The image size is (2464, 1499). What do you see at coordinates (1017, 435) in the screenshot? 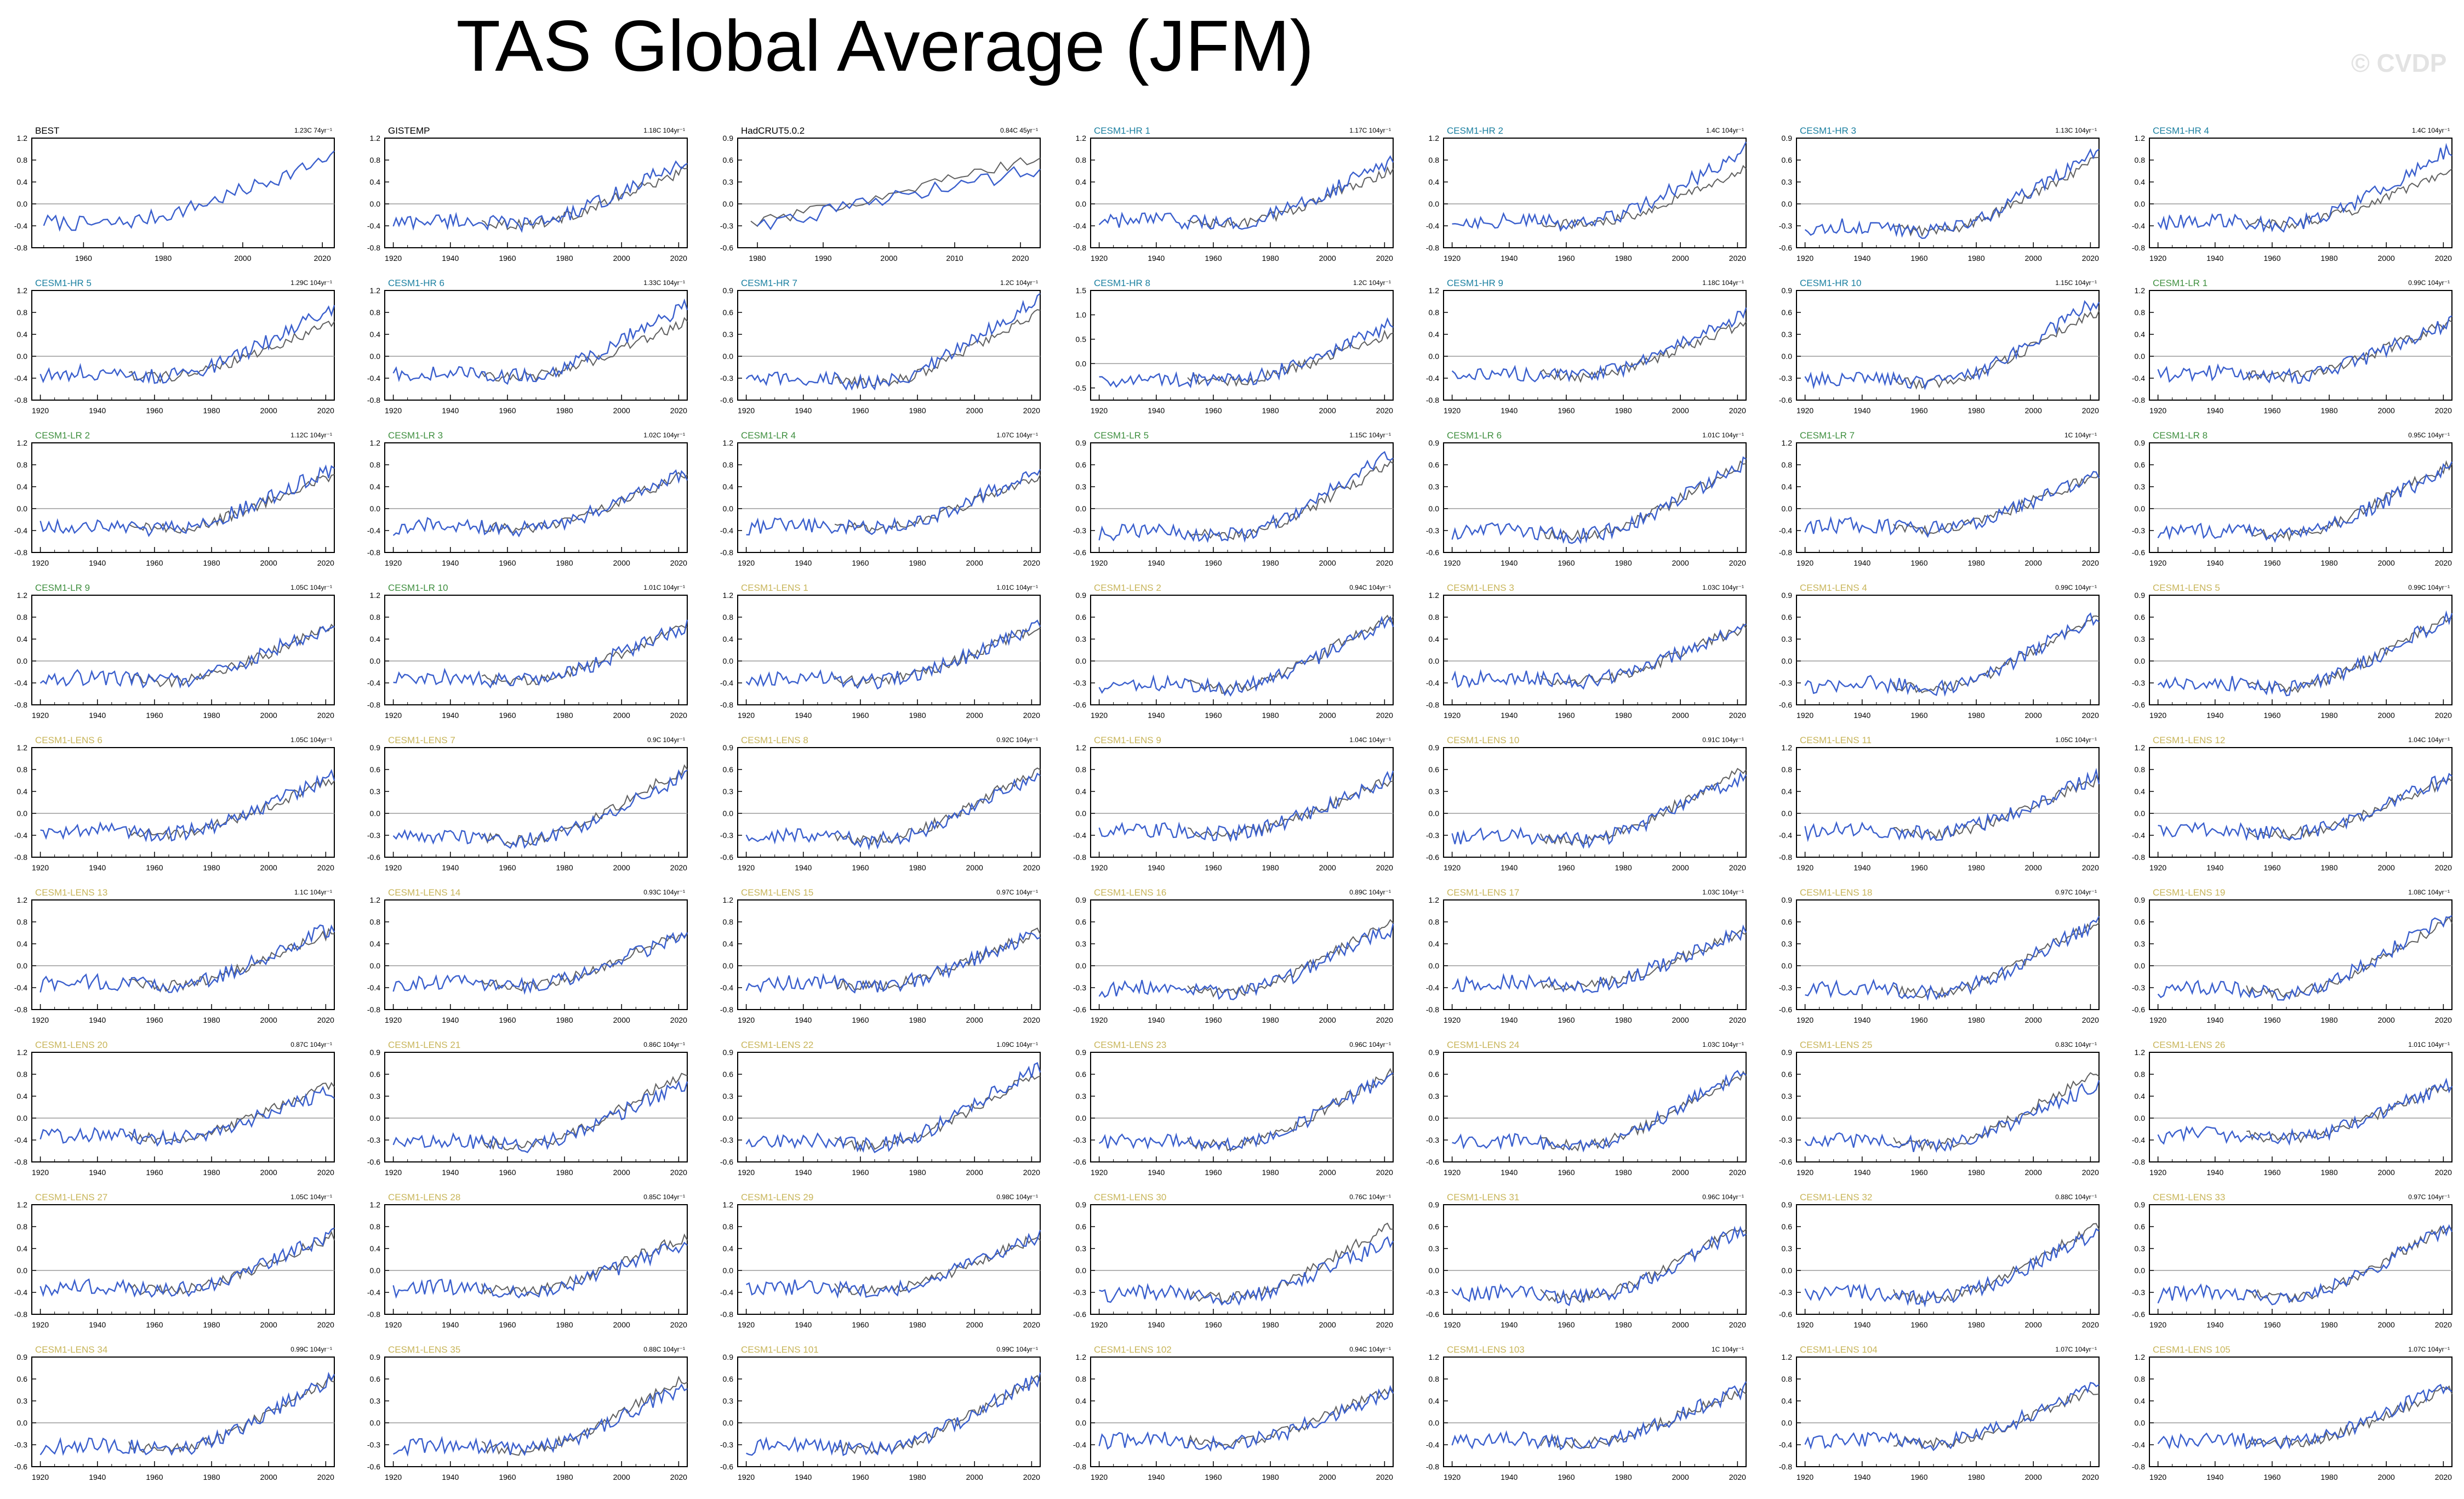
I see `panel-trend: 1.07C 104yr⁻¹` at bounding box center [1017, 435].